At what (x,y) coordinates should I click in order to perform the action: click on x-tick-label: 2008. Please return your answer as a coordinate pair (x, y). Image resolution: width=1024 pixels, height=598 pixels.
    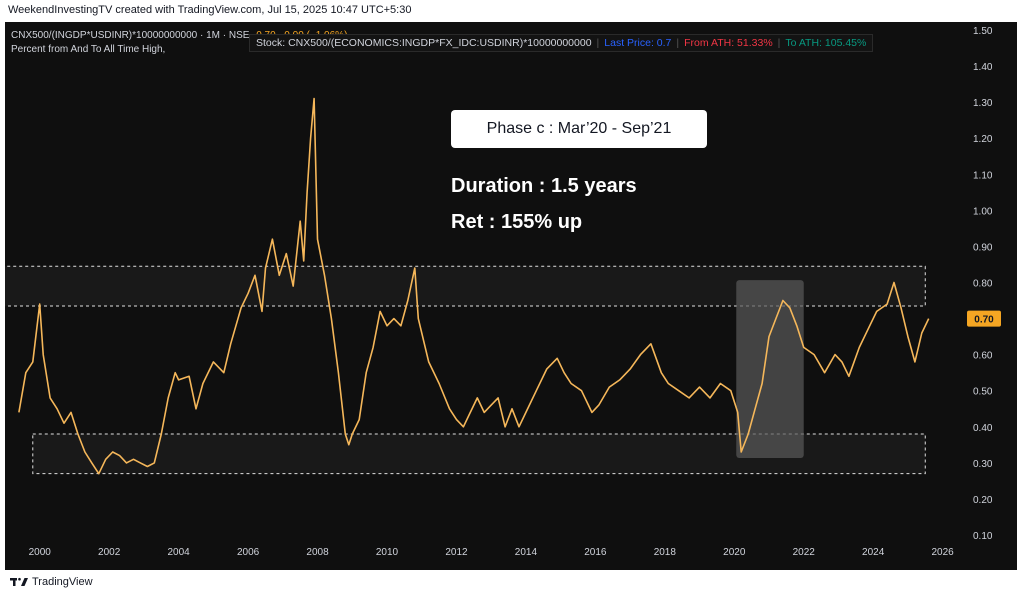
    Looking at the image, I should click on (317, 552).